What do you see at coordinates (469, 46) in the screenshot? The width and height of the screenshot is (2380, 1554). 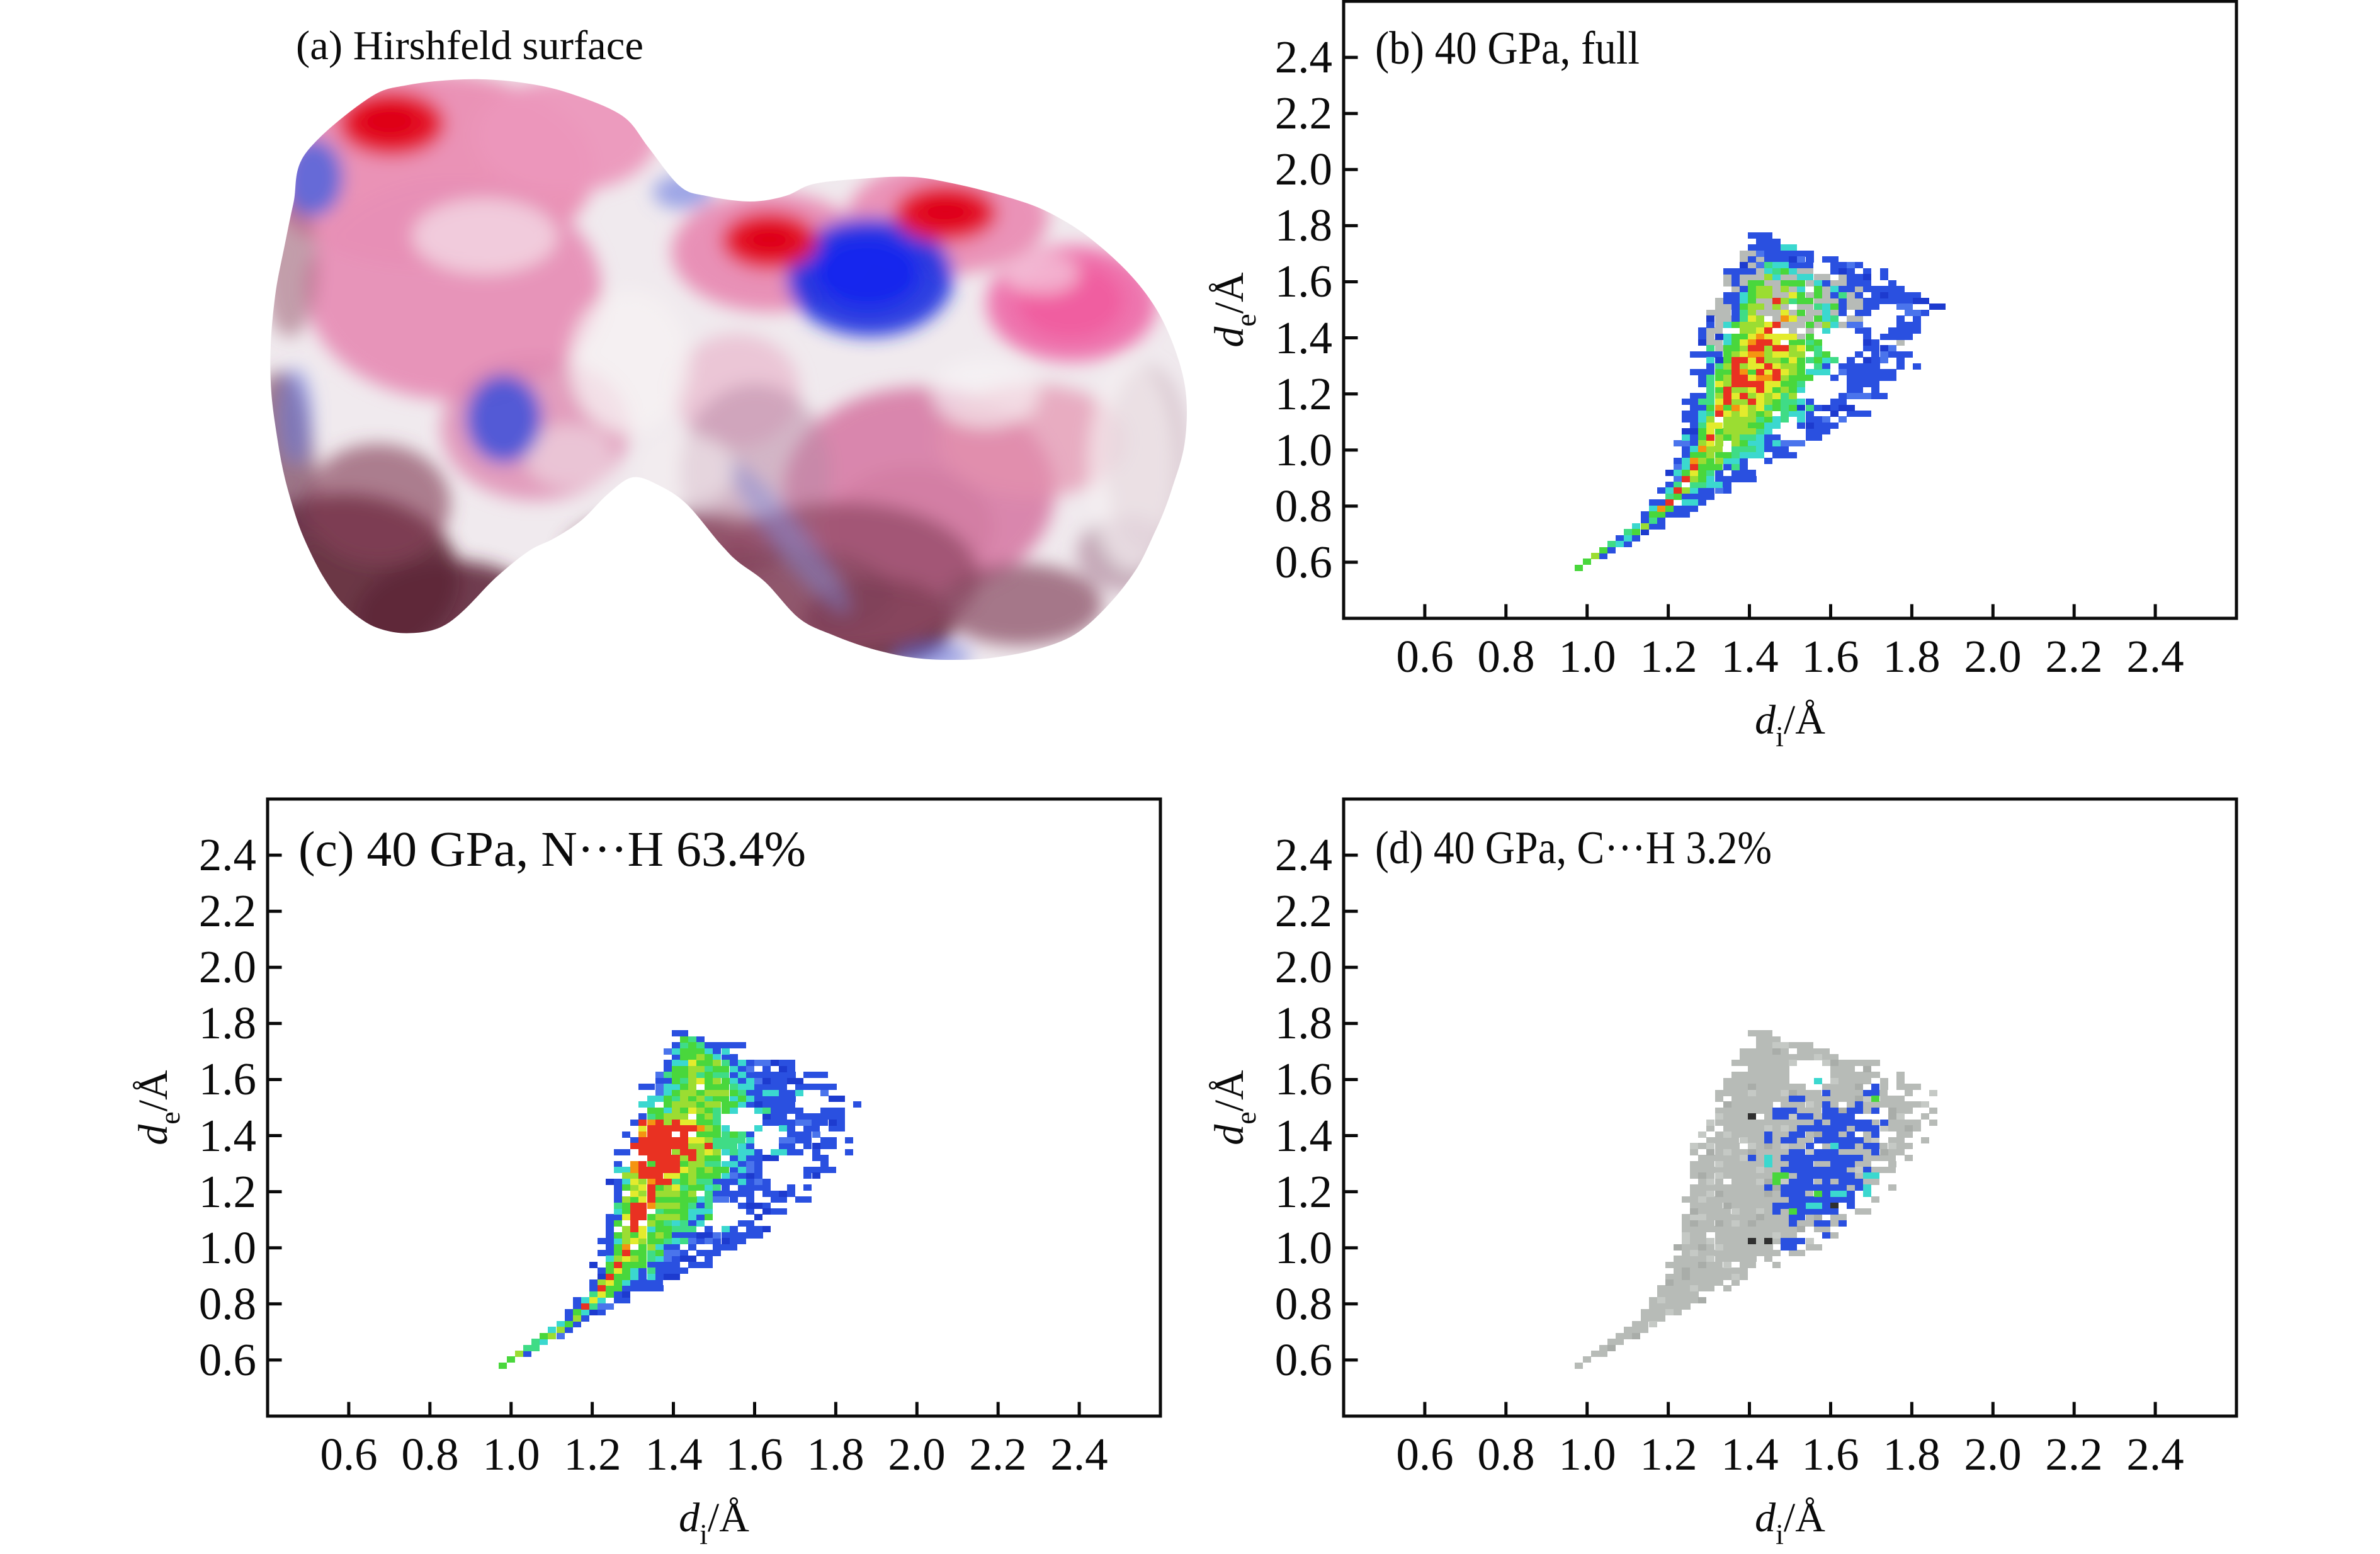 I see `svg-text: (a) Hirshfeld surface` at bounding box center [469, 46].